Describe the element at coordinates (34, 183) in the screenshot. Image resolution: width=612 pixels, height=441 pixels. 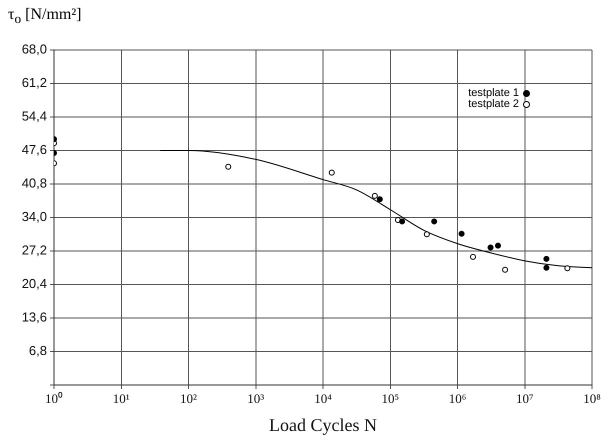
I see `y-tick-label: 40,8` at that location.